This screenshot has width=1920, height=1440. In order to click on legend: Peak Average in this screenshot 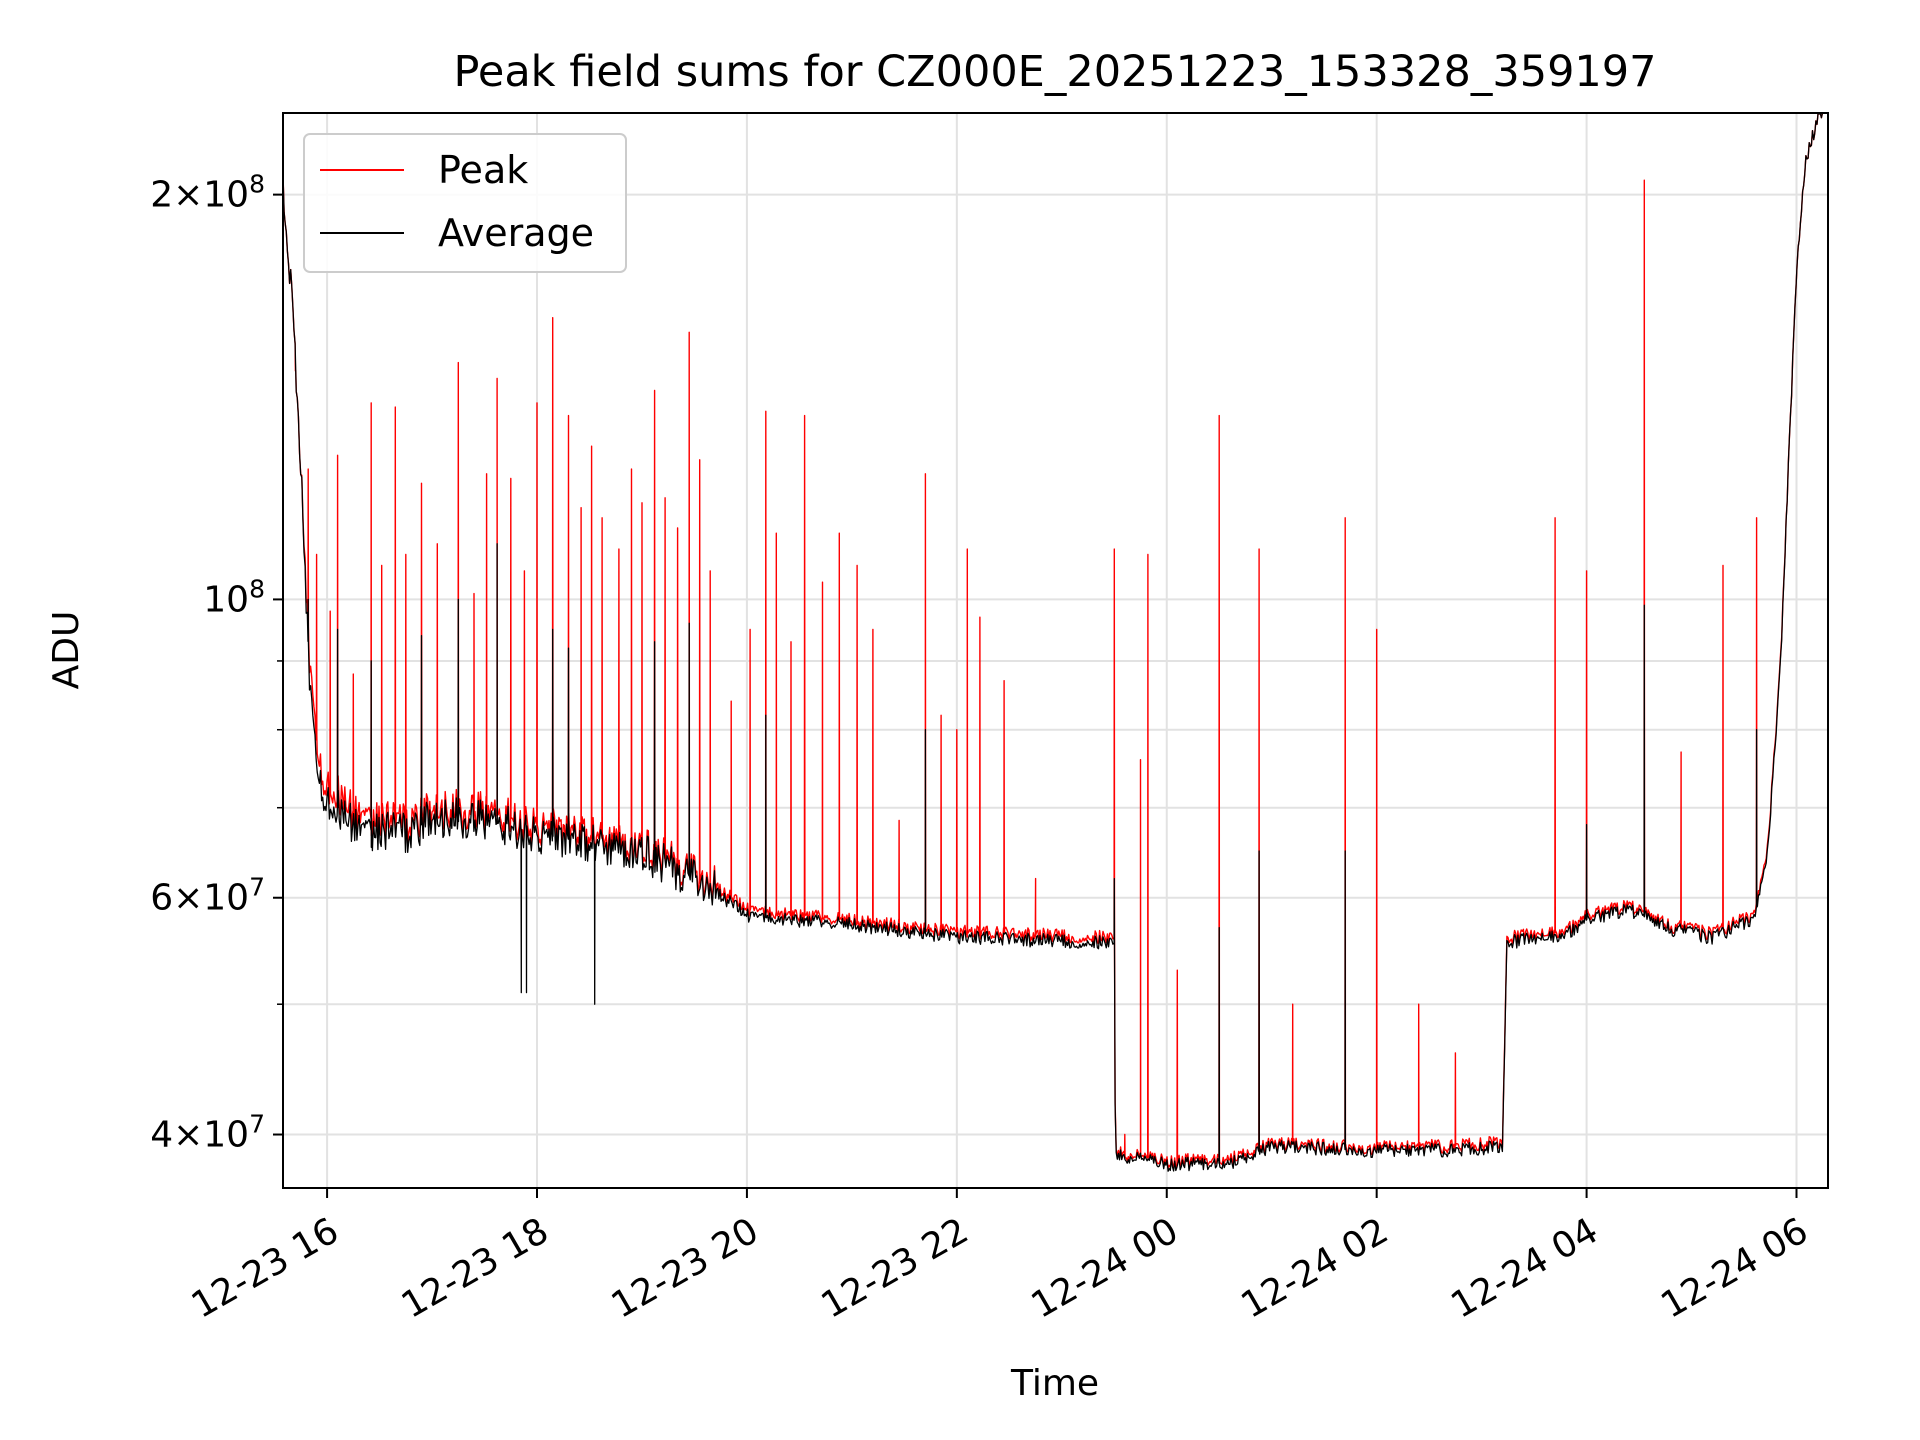, I will do `click(465, 203)`.